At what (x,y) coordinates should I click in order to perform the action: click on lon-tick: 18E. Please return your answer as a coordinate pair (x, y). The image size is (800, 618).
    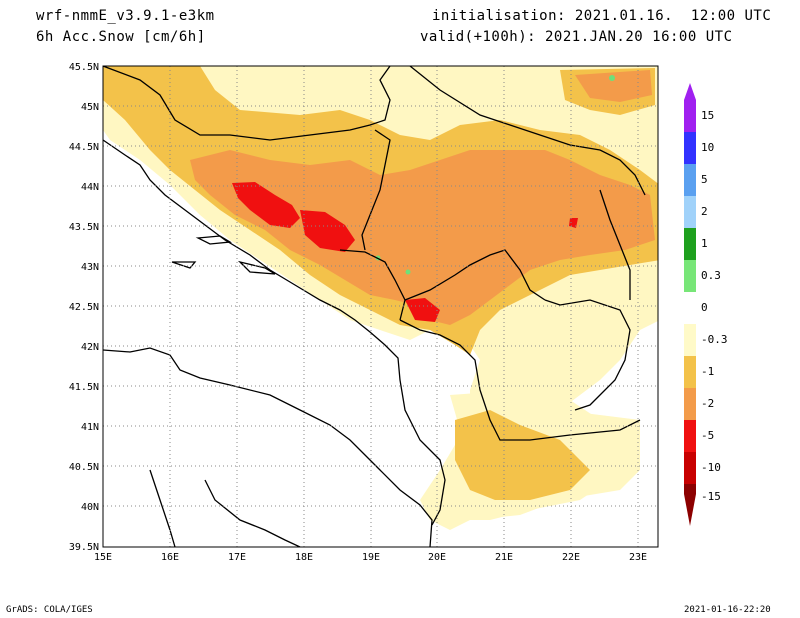
    Looking at the image, I should click on (304, 557).